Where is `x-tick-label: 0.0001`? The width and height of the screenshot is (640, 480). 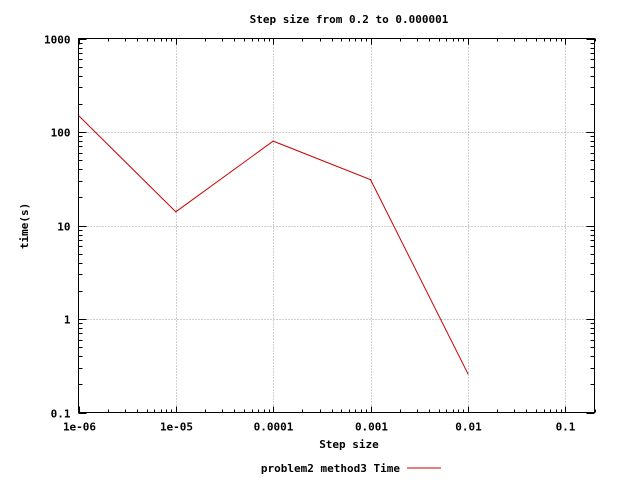
x-tick-label: 0.0001 is located at coordinates (274, 427).